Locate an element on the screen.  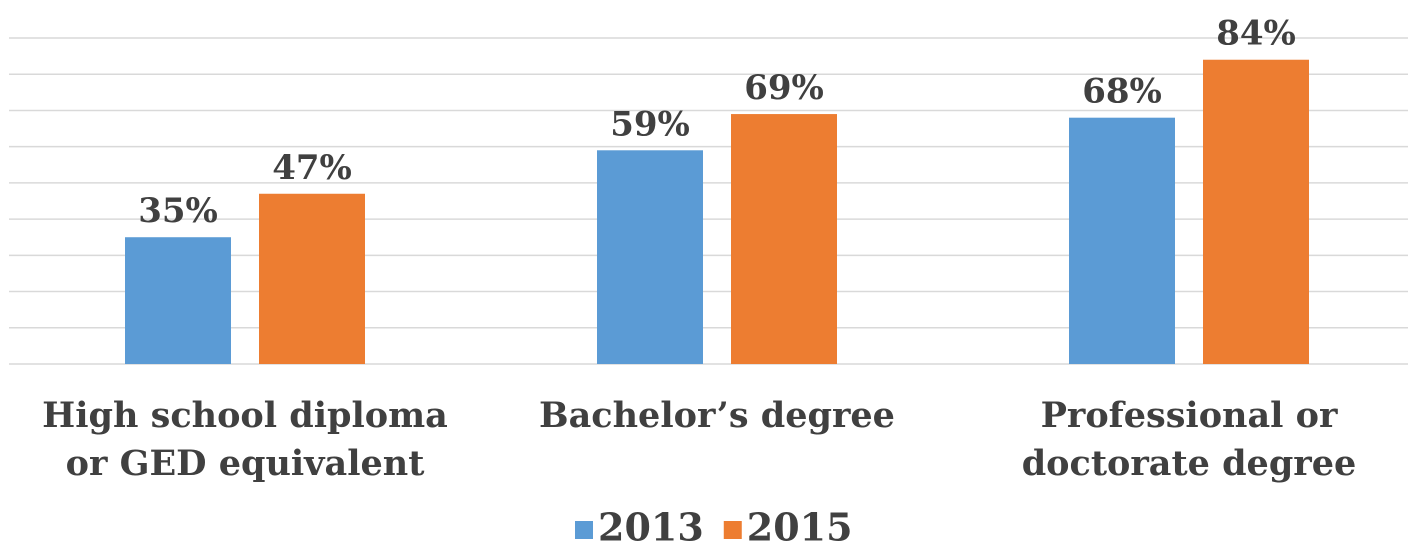
x-tick-label: Professional or doctorate degree is located at coordinates (1189, 439).